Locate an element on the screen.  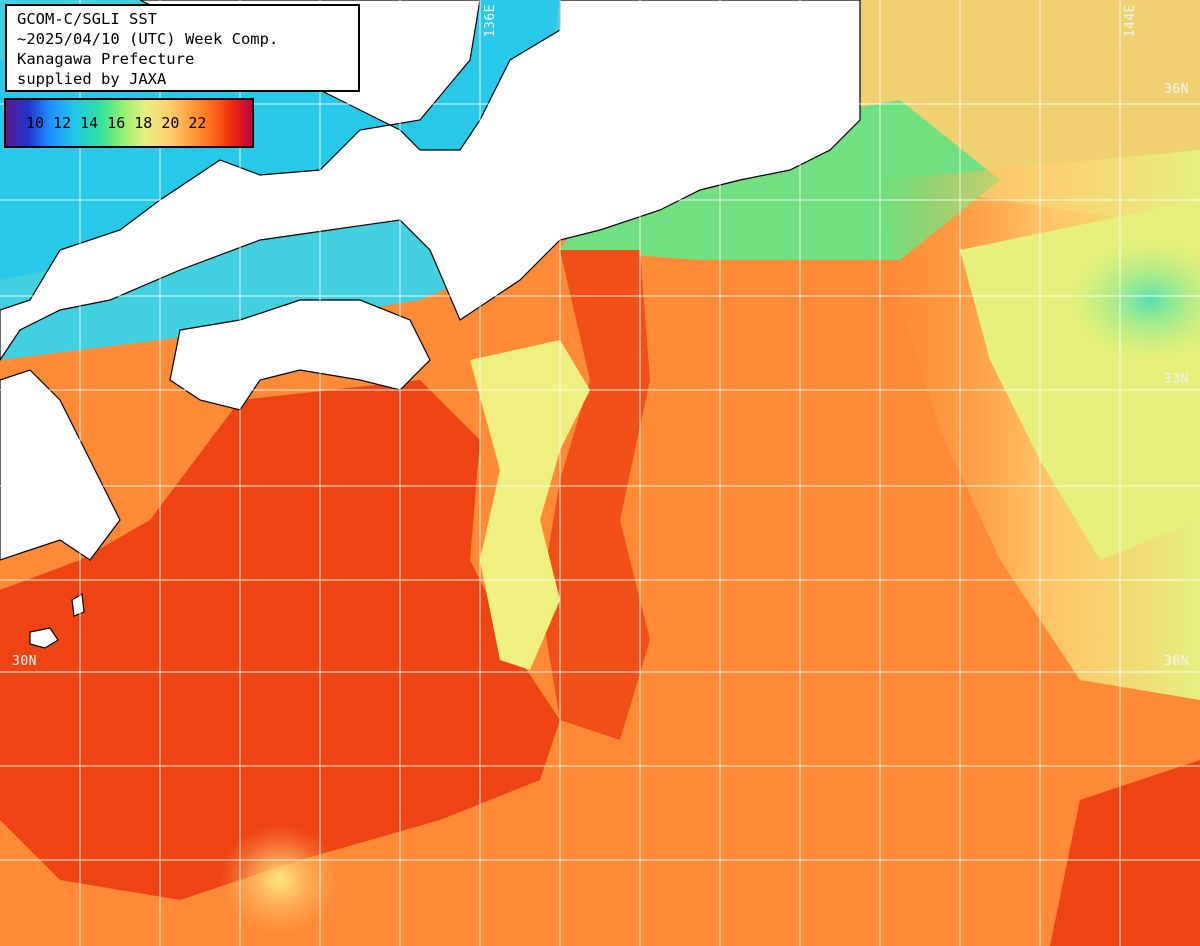
lat-label-30n-right: 30N is located at coordinates (1176, 661).